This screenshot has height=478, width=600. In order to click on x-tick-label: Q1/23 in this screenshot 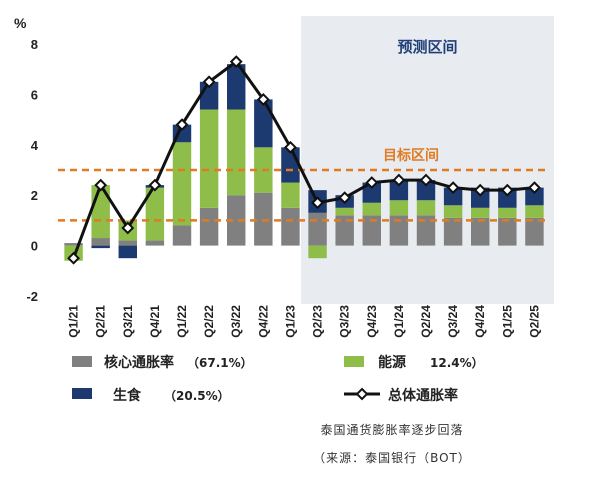, I will do `click(290, 321)`.